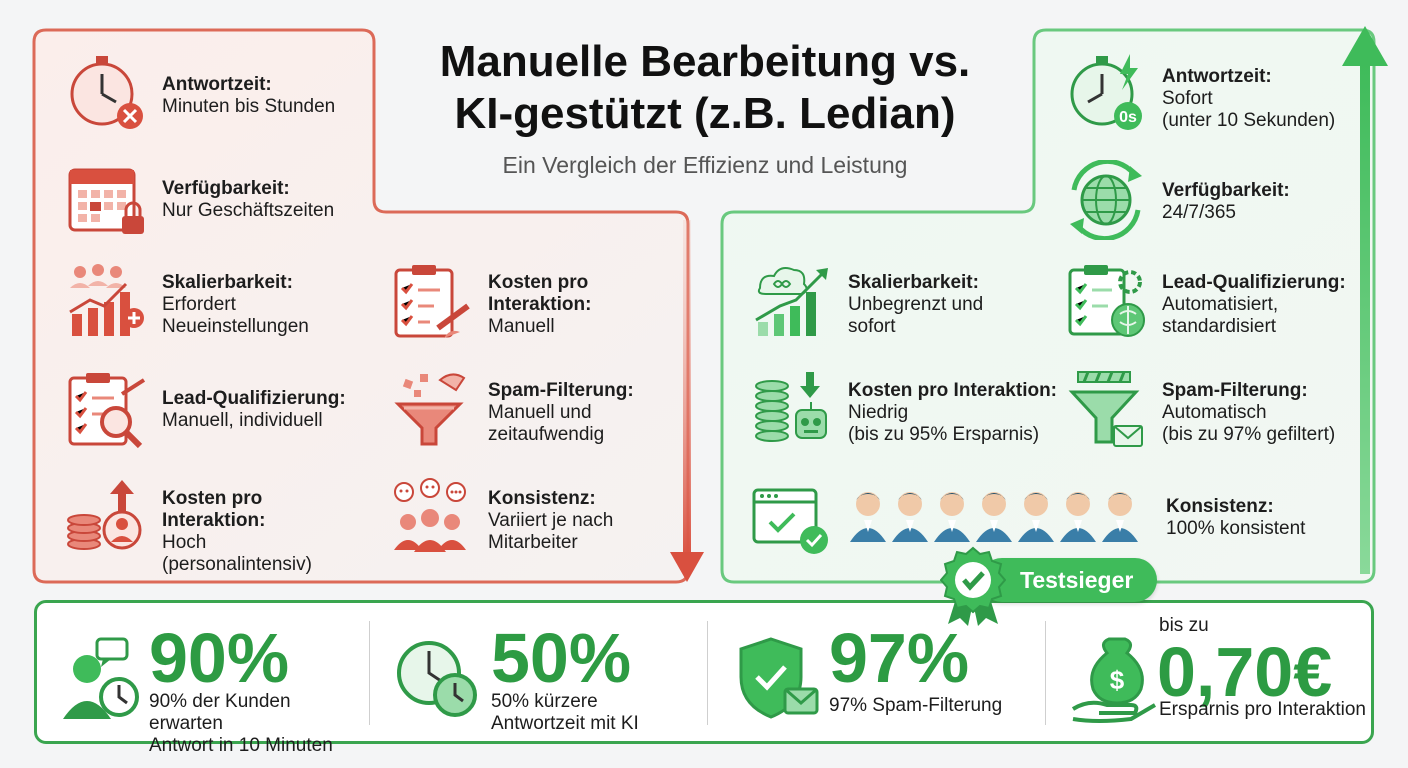  I want to click on ai-response-label: Antwortzeit:, so click(1217, 76).